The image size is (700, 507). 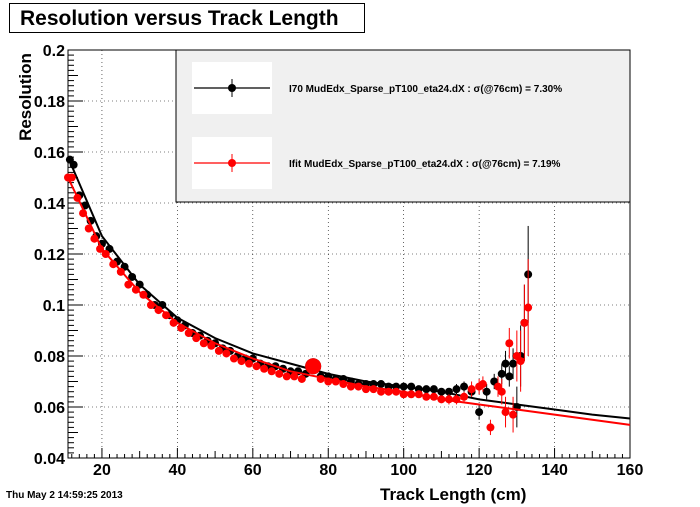 What do you see at coordinates (49, 255) in the screenshot?
I see `y-tick-label: 0.12` at bounding box center [49, 255].